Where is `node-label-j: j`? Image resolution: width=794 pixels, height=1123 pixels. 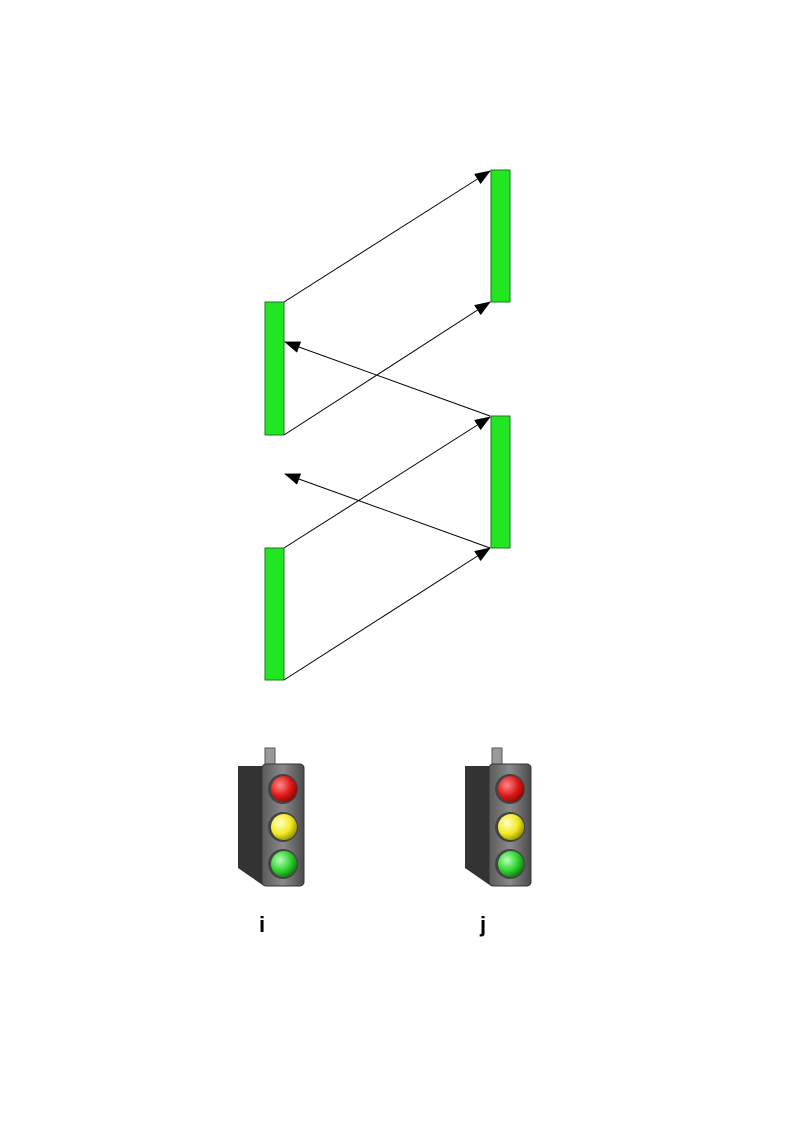
node-label-j: j is located at coordinates (483, 924).